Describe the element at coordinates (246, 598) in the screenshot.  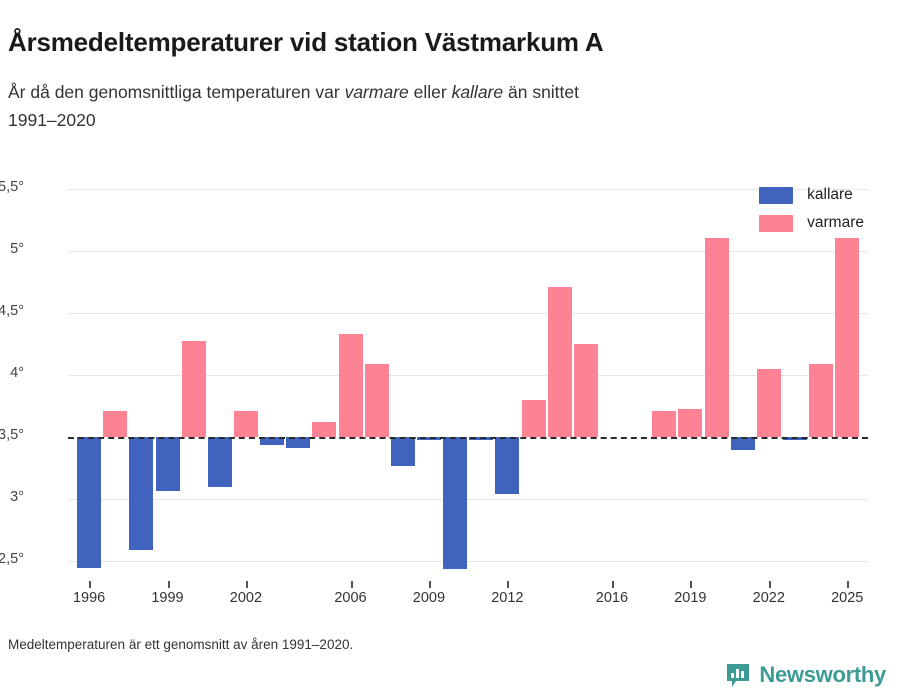
I see `x-axis-tick-label: 2002` at that location.